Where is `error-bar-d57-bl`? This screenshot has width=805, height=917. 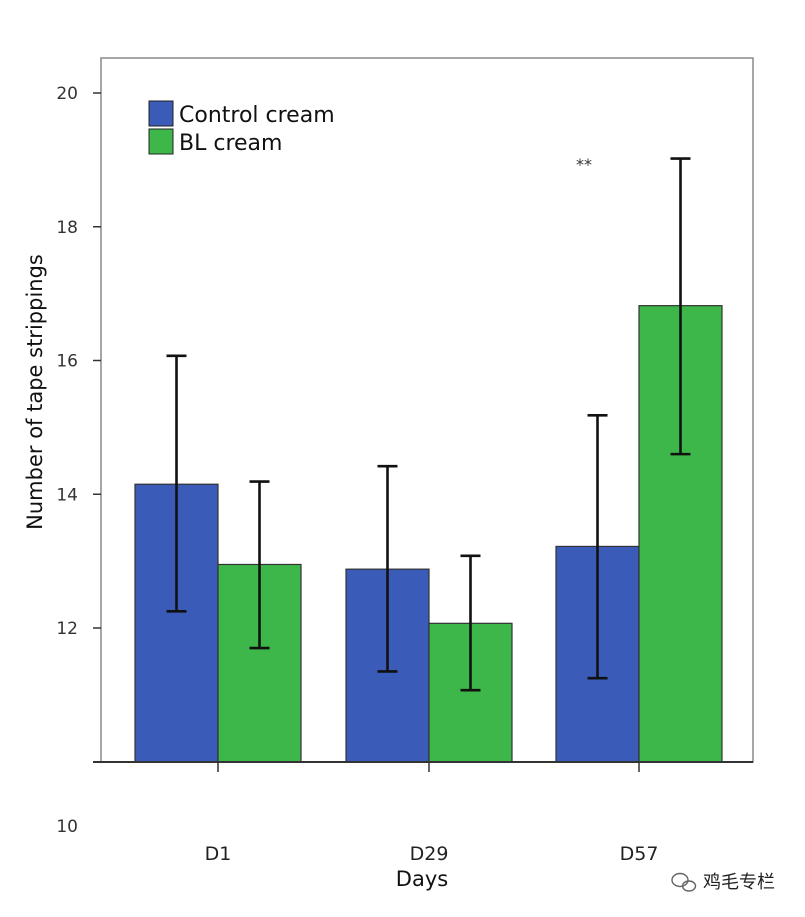
error-bar-d57-bl is located at coordinates (680, 306).